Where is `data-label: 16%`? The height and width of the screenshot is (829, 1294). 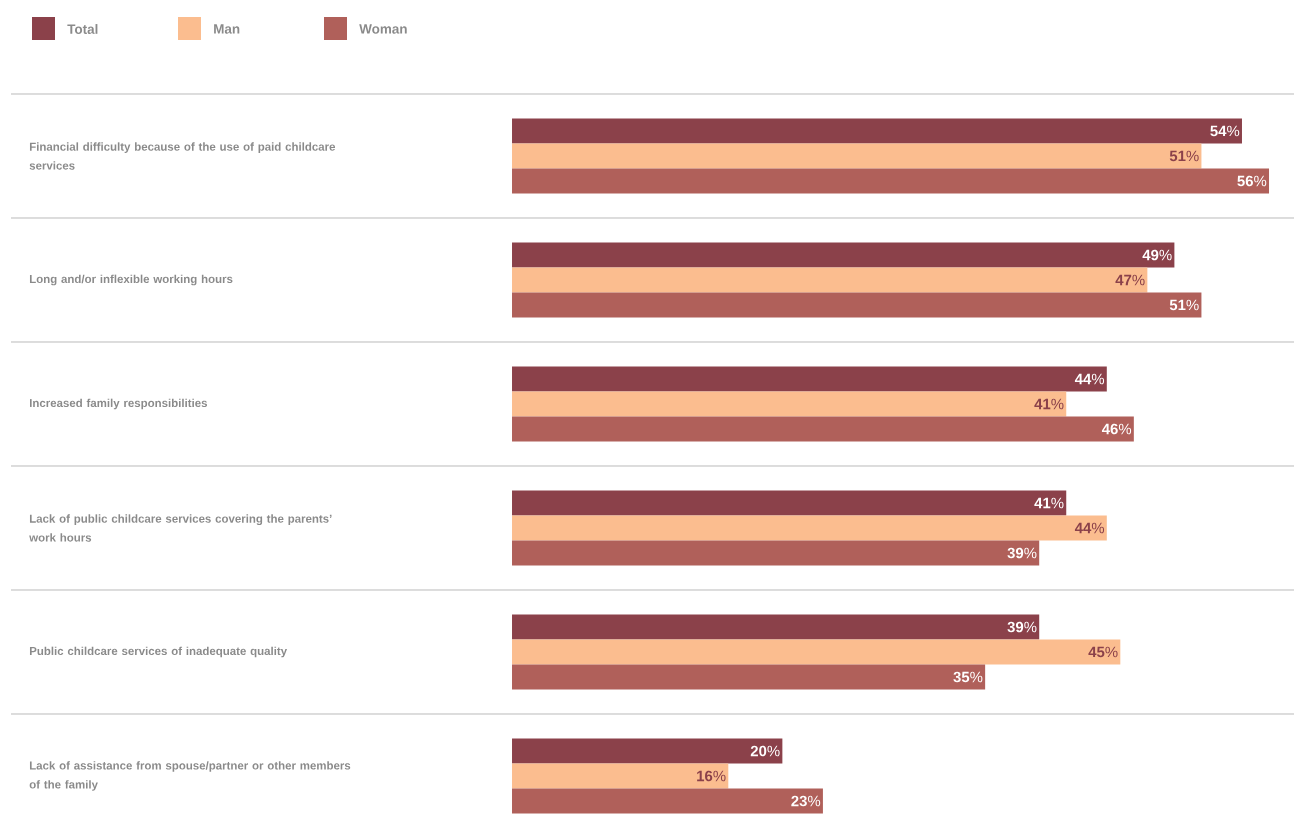 data-label: 16% is located at coordinates (711, 776).